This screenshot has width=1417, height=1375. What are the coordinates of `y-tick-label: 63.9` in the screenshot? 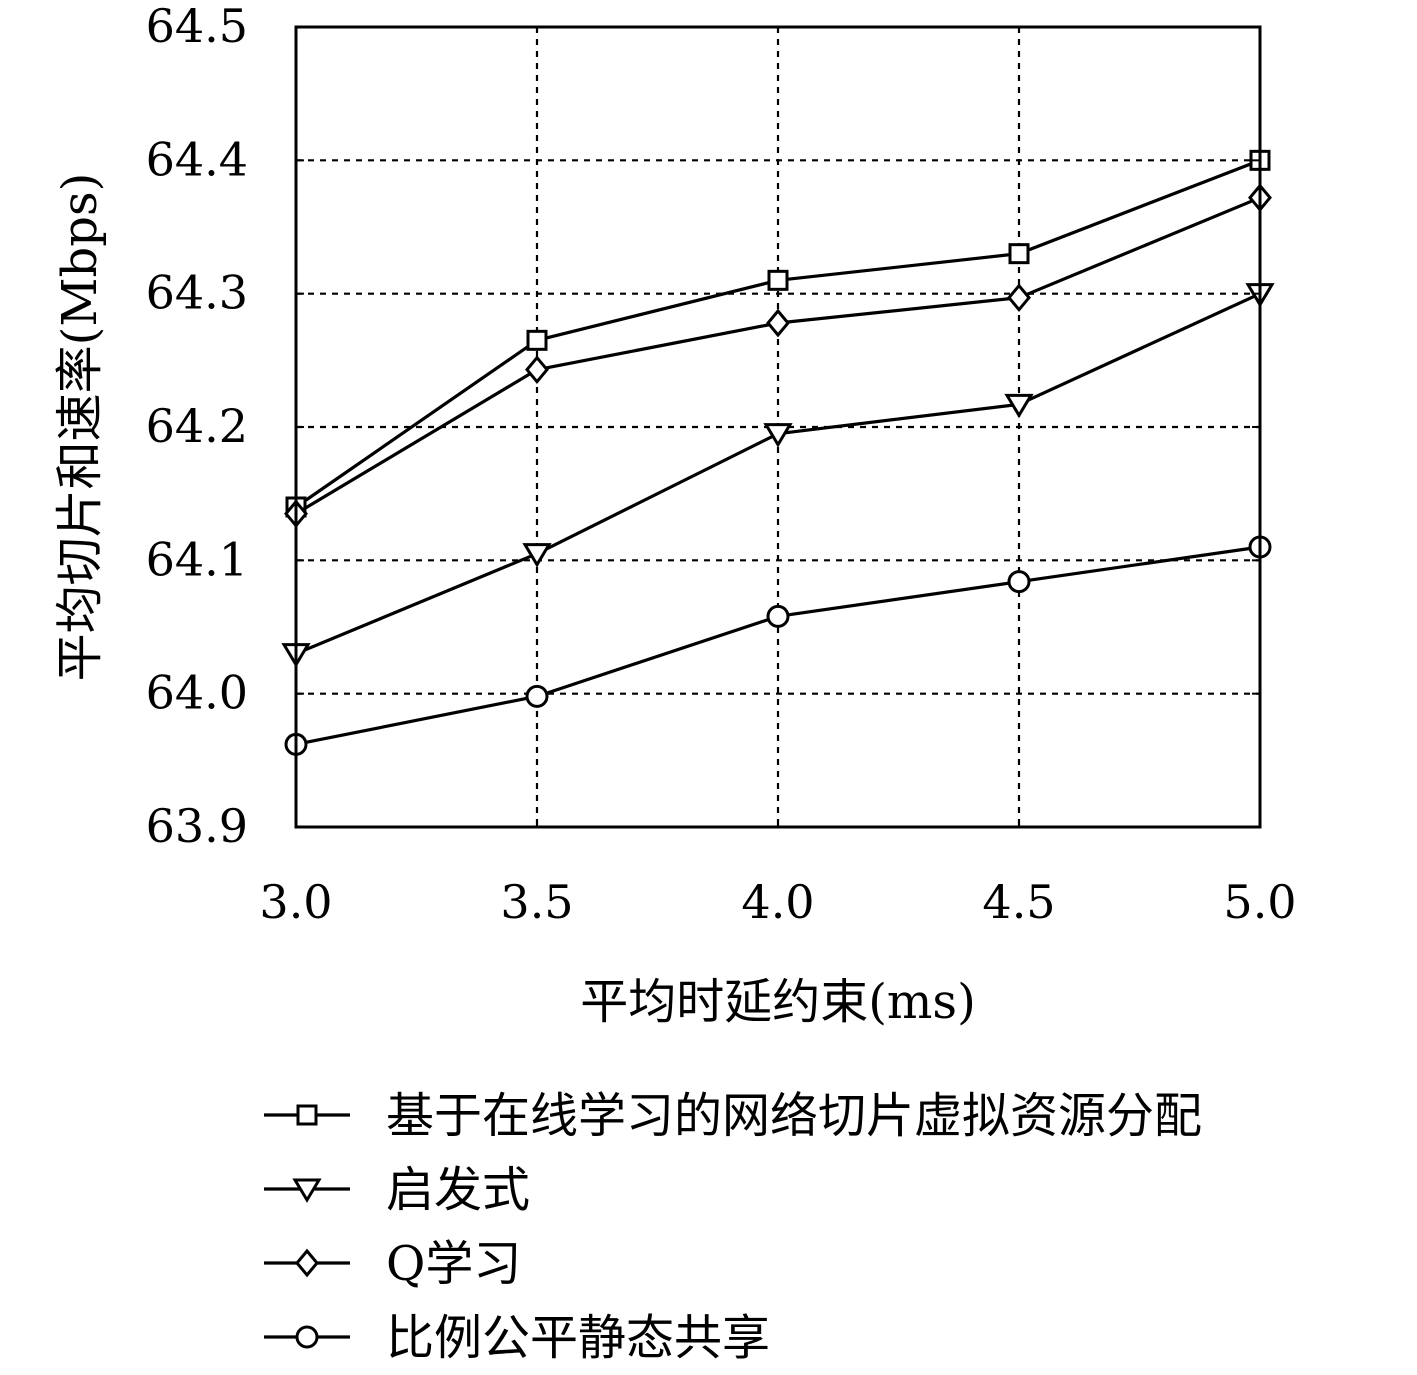 It's located at (197, 826).